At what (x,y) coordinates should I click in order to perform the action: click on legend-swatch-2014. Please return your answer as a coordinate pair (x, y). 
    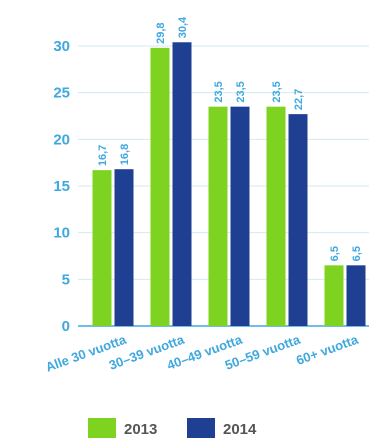
    Looking at the image, I should click on (201, 428).